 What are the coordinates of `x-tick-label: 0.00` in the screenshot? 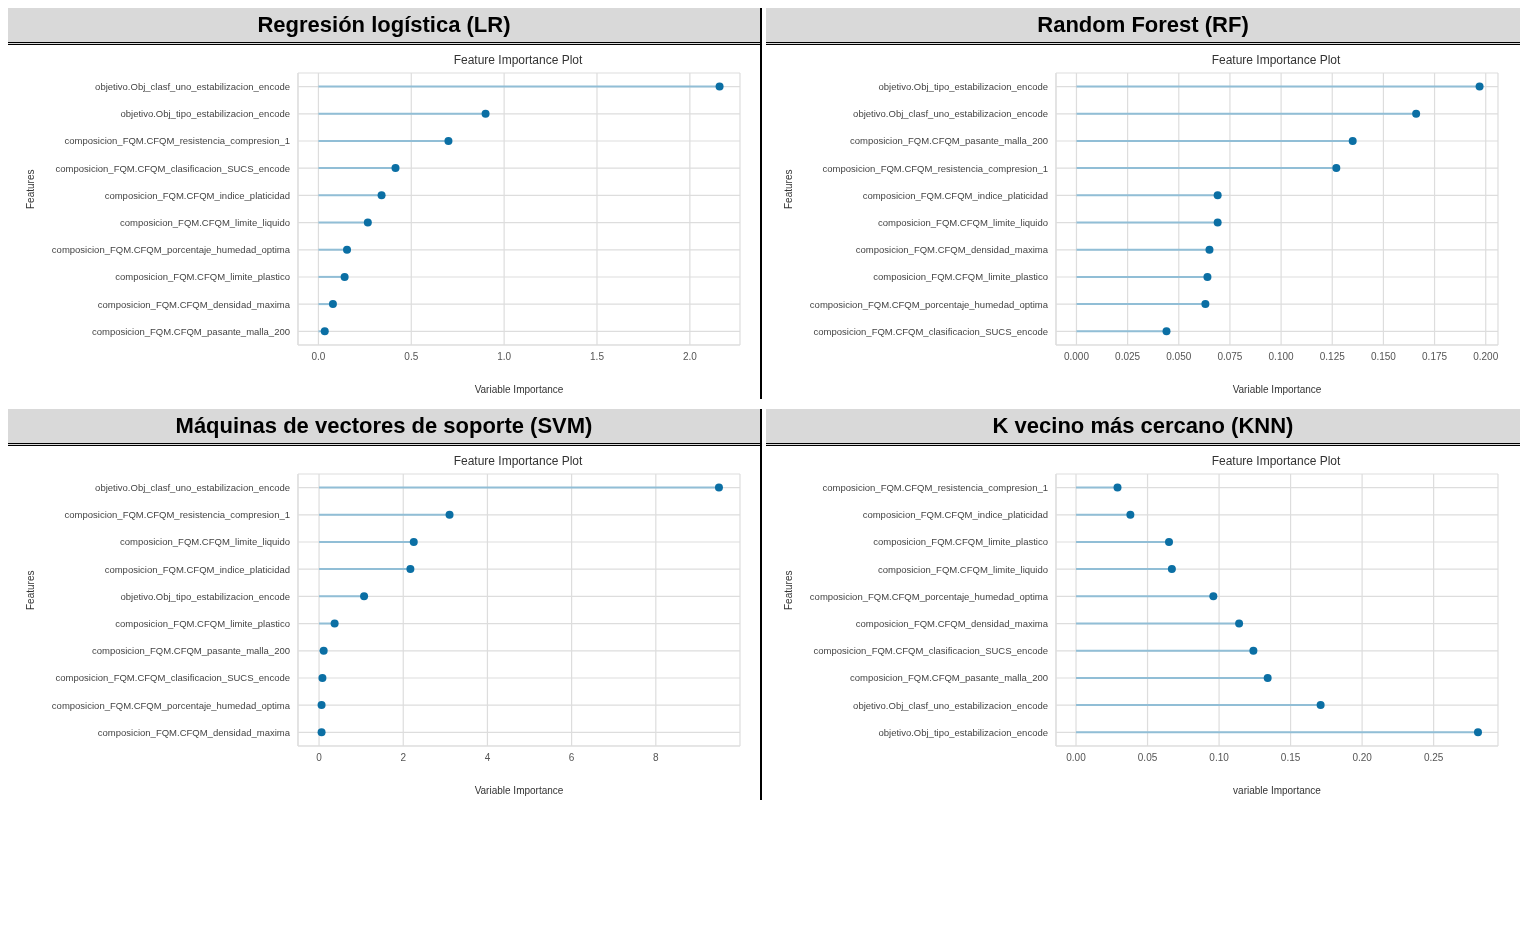 It's located at (1076, 758).